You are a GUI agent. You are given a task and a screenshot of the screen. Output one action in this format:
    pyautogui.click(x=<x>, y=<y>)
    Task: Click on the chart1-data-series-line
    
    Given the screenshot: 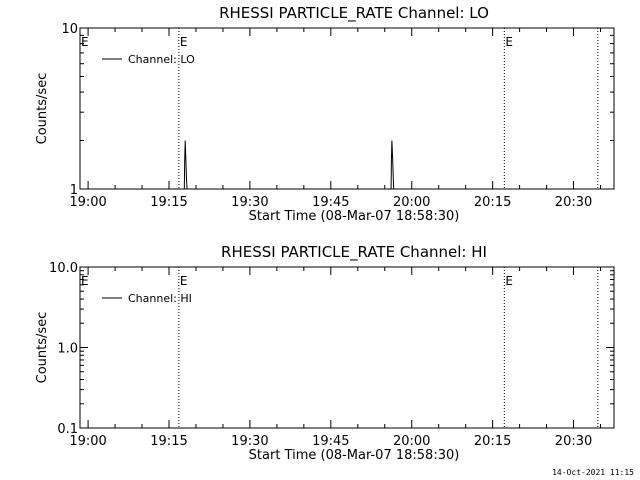 What is the action you would take?
    pyautogui.click(x=347, y=165)
    